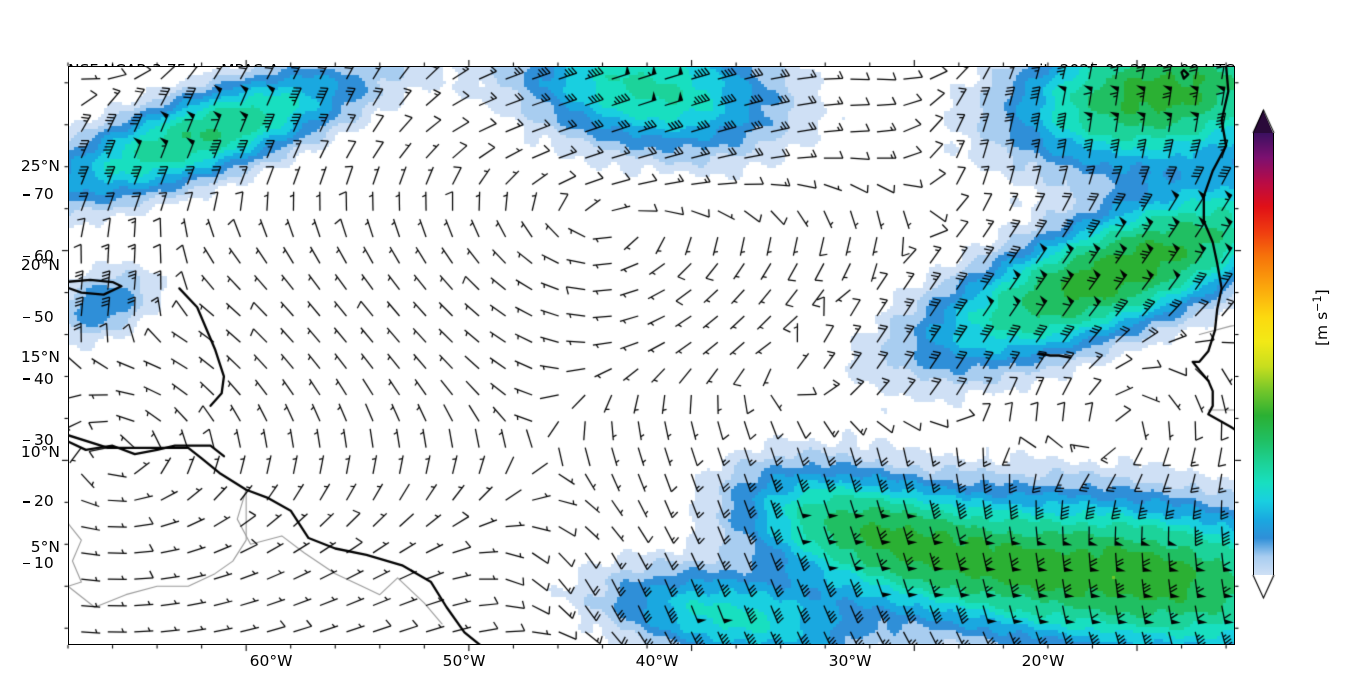  I want to click on colorbar-under-arrow, so click(1263, 586).